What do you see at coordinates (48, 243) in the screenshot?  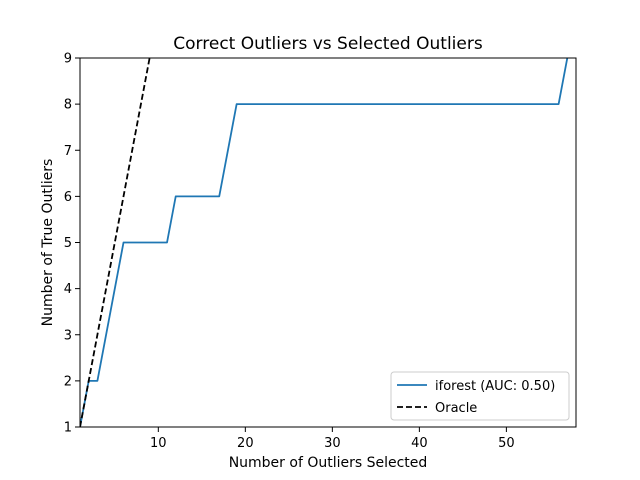 I see `y-axis-label: Number of True Outliers` at bounding box center [48, 243].